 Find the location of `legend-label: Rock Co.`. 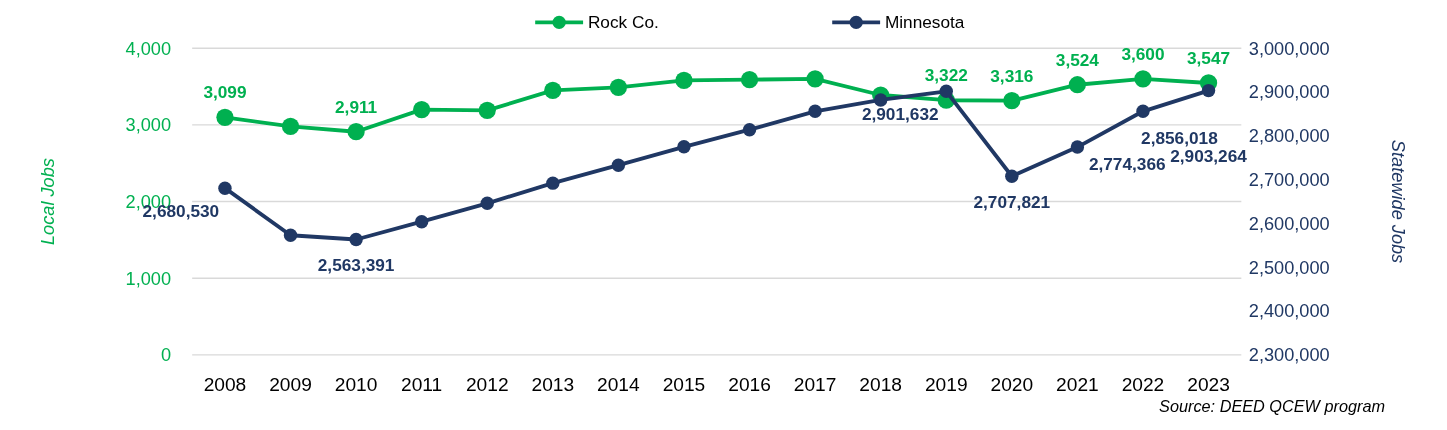

legend-label: Rock Co. is located at coordinates (623, 22).